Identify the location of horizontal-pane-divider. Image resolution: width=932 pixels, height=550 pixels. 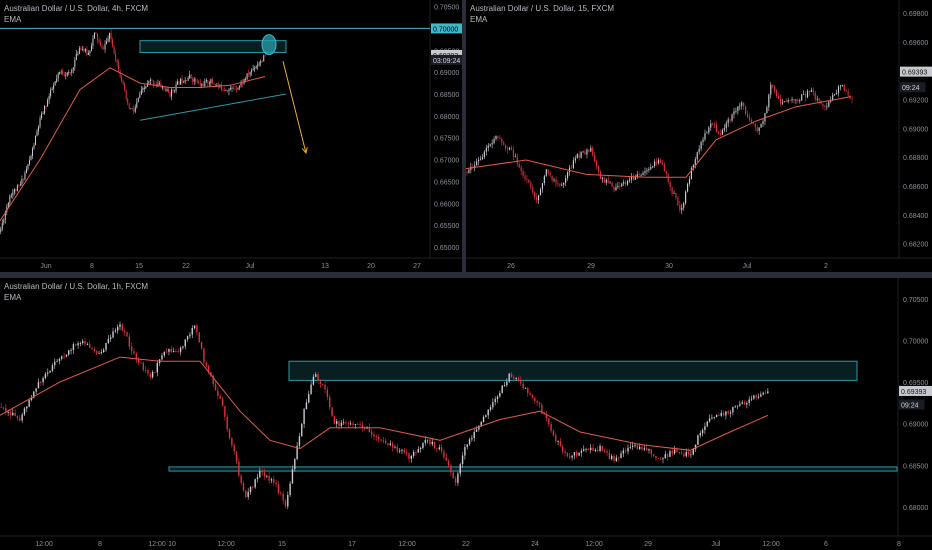
(466, 275).